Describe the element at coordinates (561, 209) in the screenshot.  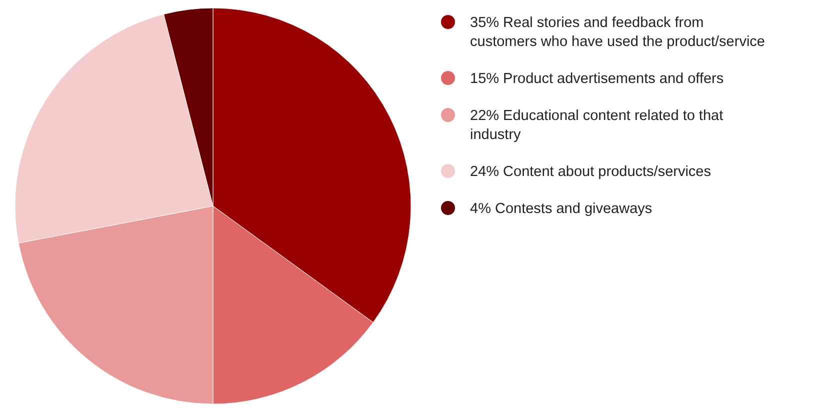
I see `legend-label: 4% Contests and giveaways` at that location.